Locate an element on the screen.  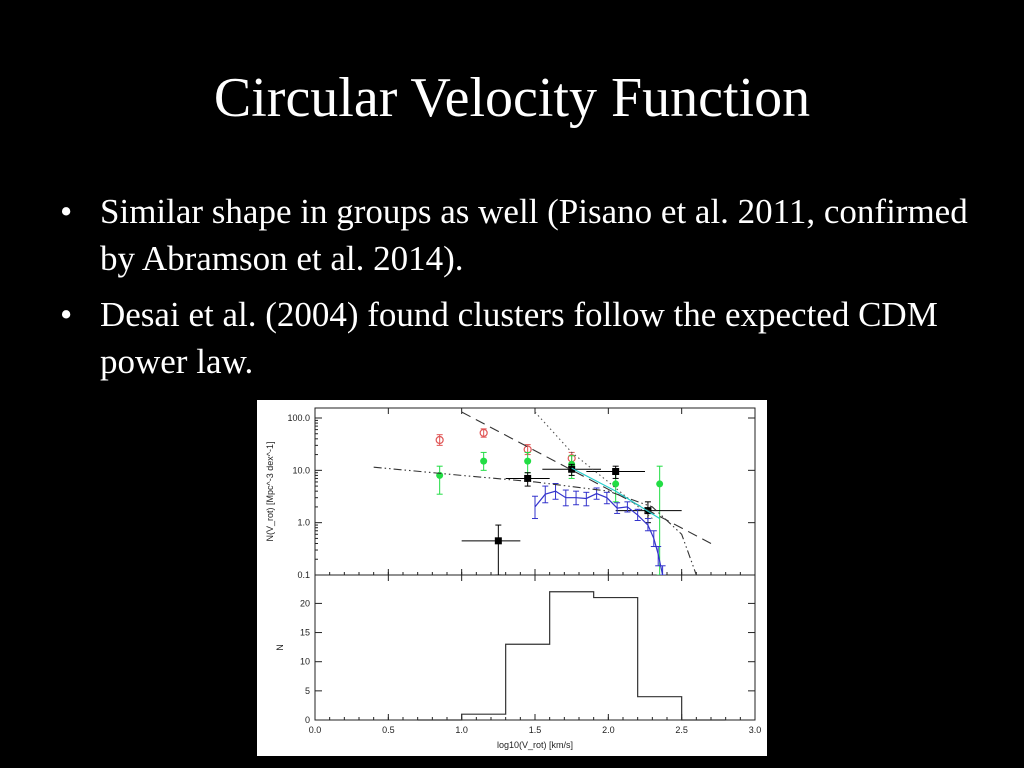
x-tick-label: 1.5 is located at coordinates (535, 730).